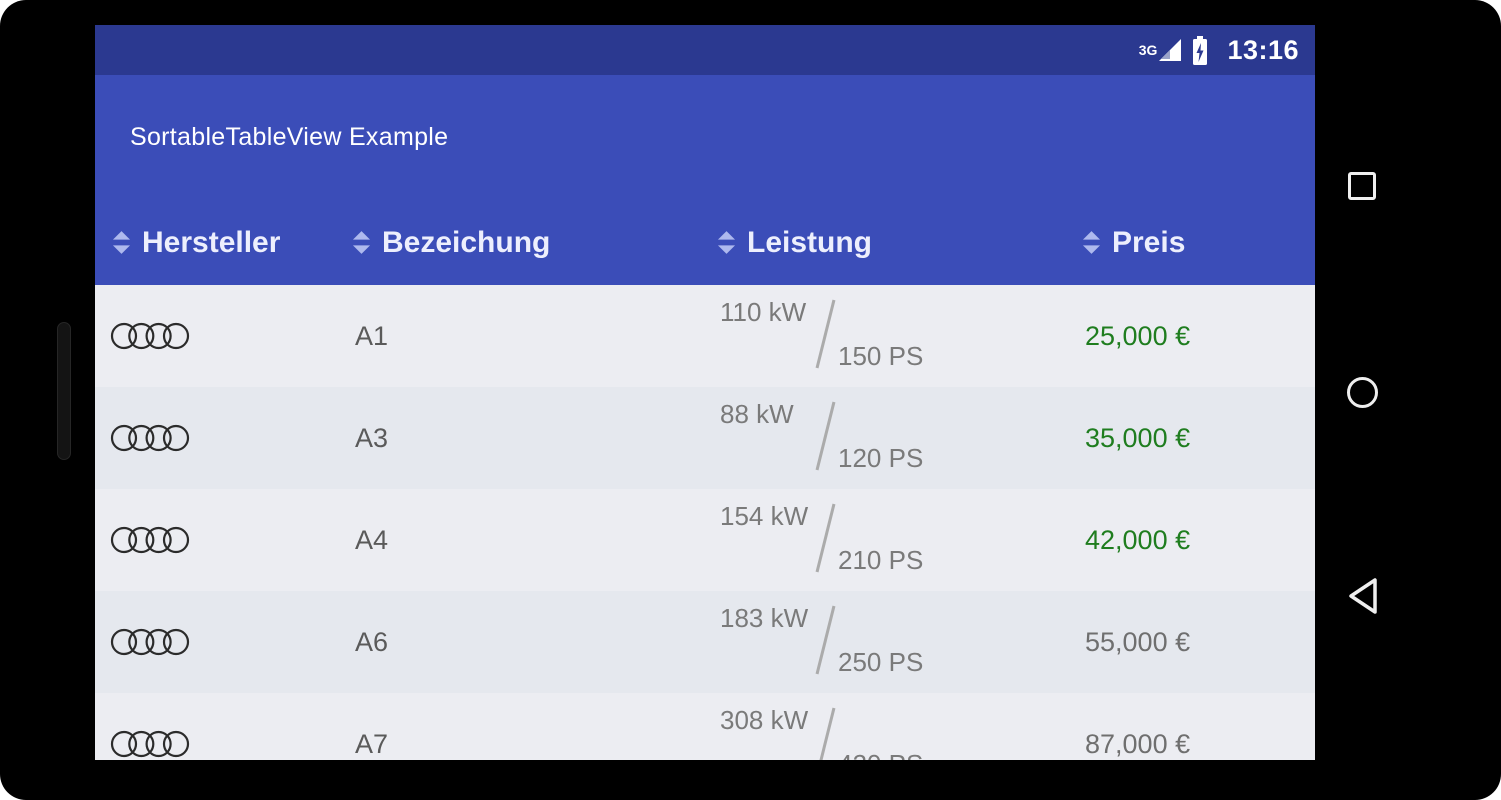  What do you see at coordinates (882, 438) in the screenshot?
I see `power-cell: 88 kW 120 PS` at bounding box center [882, 438].